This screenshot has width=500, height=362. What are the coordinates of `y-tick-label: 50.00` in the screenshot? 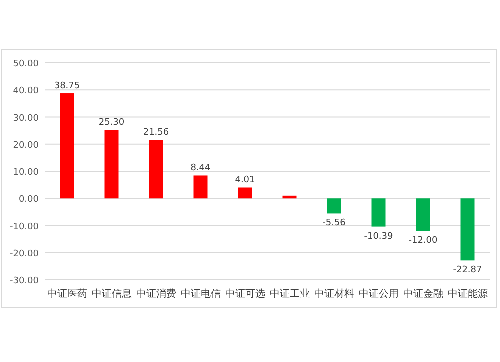 It's located at (26, 65).